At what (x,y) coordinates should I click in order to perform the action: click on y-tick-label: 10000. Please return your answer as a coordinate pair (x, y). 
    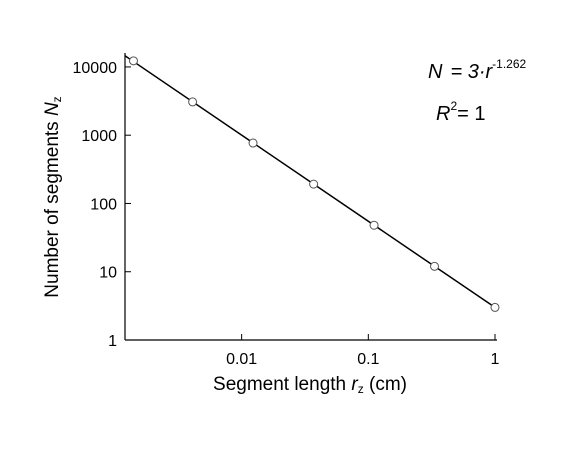
    Looking at the image, I should click on (95, 68).